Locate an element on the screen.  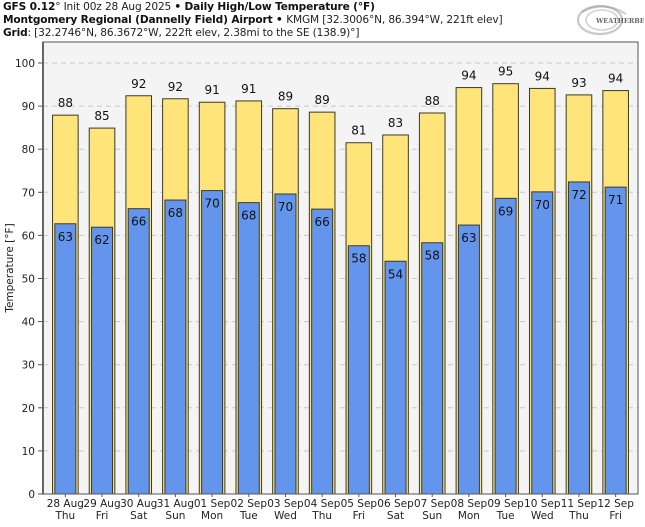
x-tick-date: 04 Sep is located at coordinates (322, 504).